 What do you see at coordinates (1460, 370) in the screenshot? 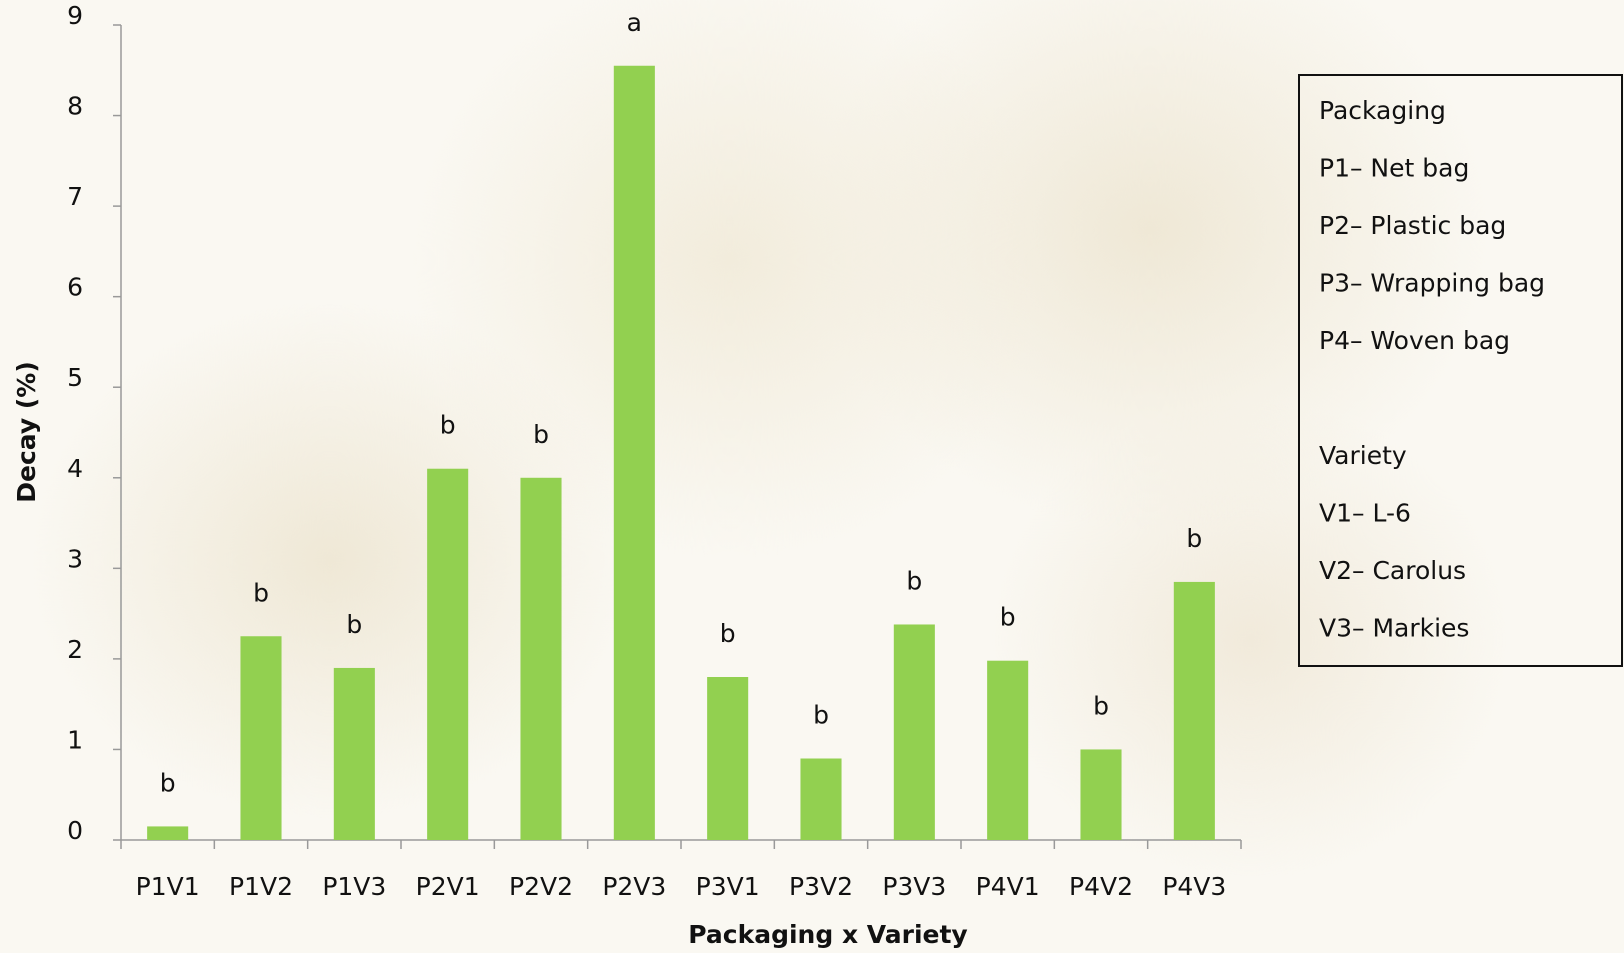
I see `legend-box` at bounding box center [1460, 370].